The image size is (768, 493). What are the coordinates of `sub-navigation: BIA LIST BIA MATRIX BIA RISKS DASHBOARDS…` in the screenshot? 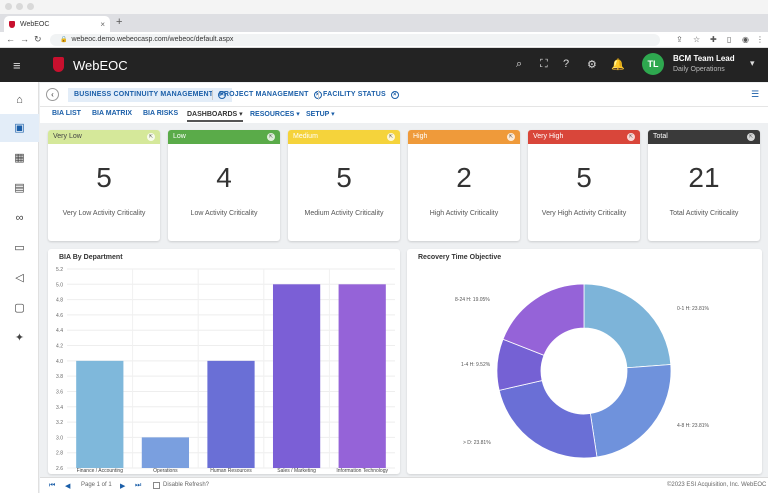 It's located at (404, 115).